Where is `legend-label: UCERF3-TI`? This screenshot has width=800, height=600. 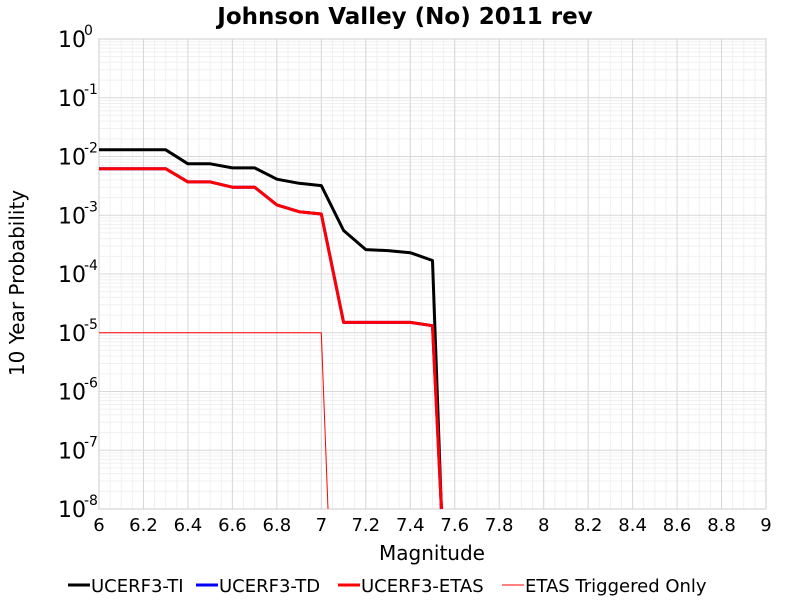
legend-label: UCERF3-TI is located at coordinates (137, 586).